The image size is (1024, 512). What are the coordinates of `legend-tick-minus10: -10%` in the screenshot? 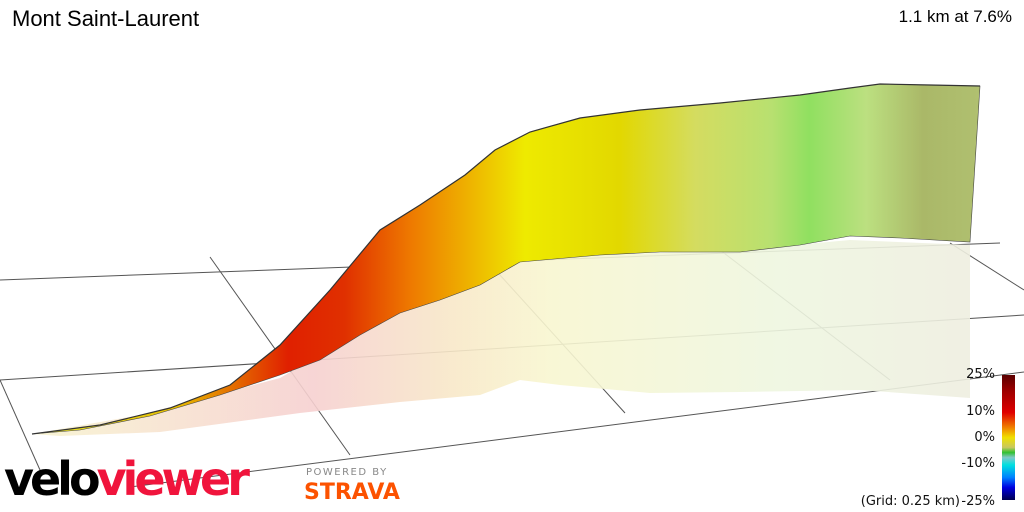 It's located at (978, 463).